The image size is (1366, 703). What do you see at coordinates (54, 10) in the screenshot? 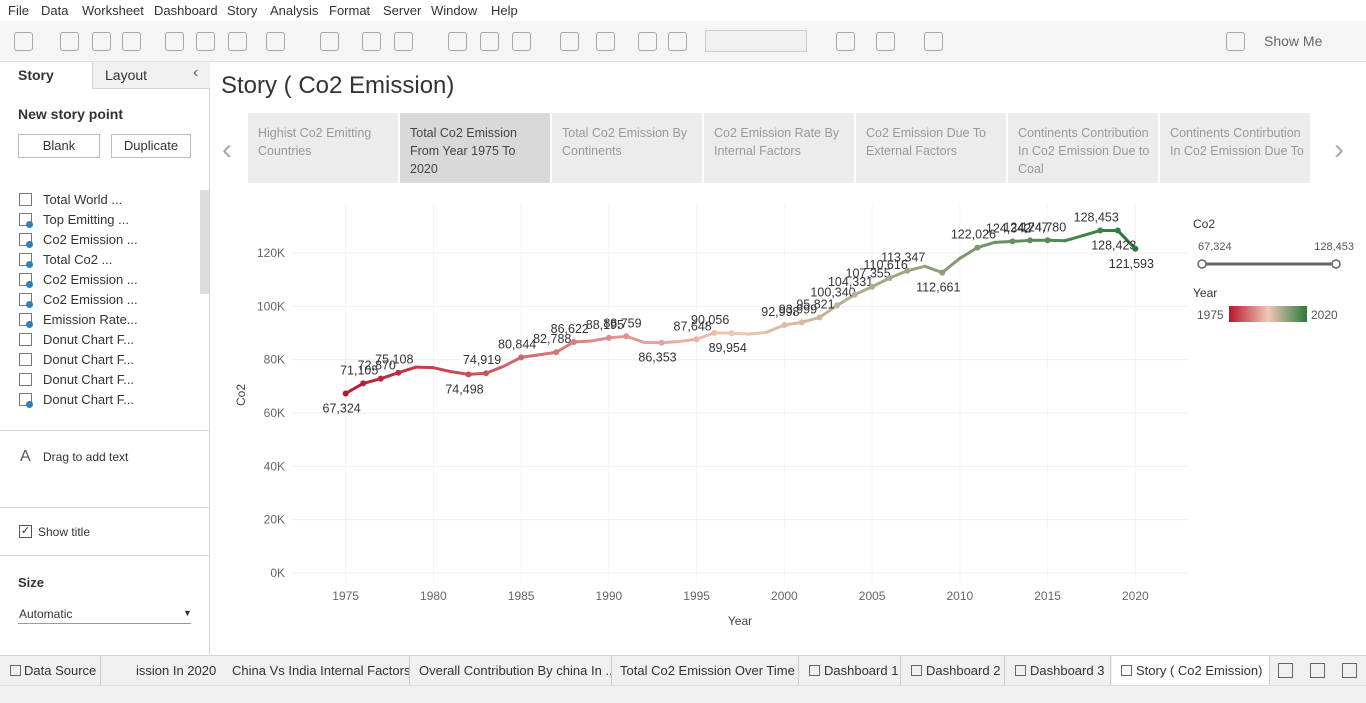
I see `menu-item: Data` at bounding box center [54, 10].